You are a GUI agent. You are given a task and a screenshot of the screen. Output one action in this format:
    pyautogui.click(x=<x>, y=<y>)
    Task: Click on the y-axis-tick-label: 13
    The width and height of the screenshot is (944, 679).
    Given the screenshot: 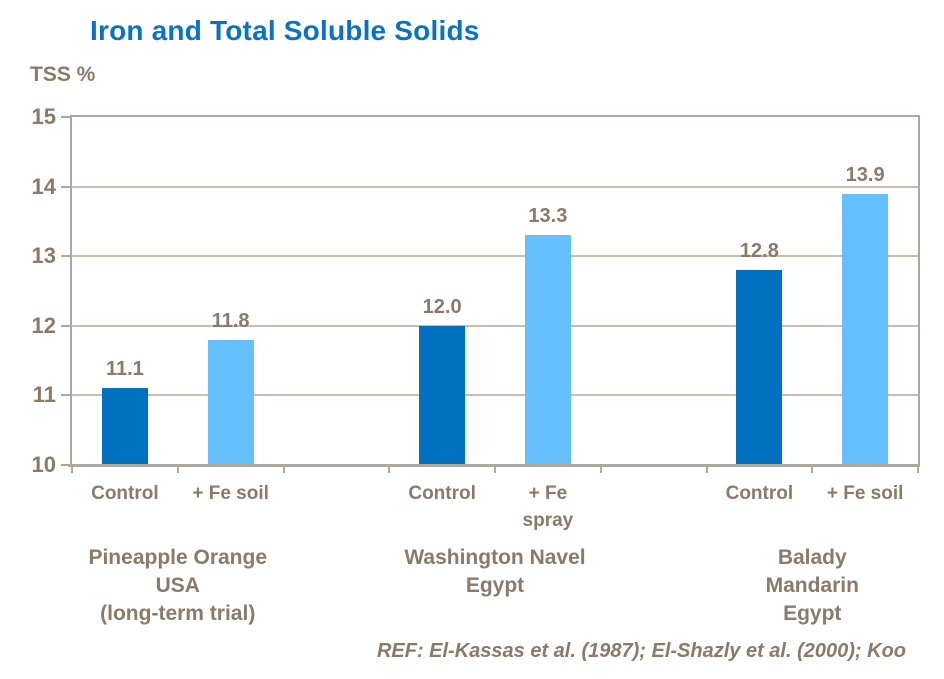 What is the action you would take?
    pyautogui.click(x=43, y=256)
    